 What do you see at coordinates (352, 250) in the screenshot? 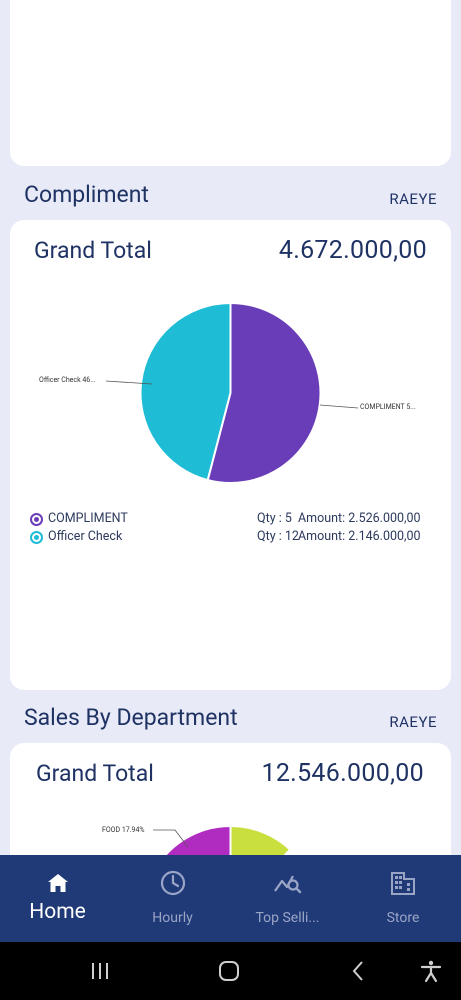
I see `grand-total-value: 4.672.000,00` at bounding box center [352, 250].